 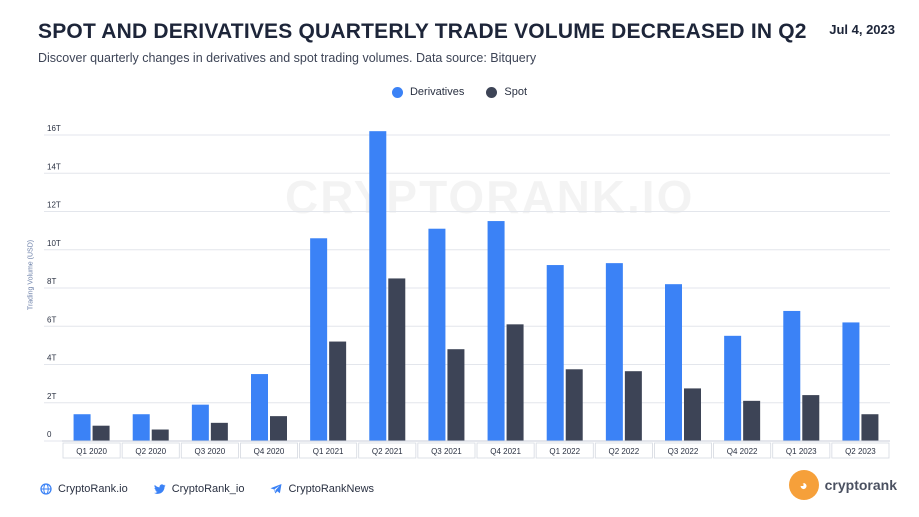 I want to click on bar-derivatives-q1-2020, so click(x=82, y=427).